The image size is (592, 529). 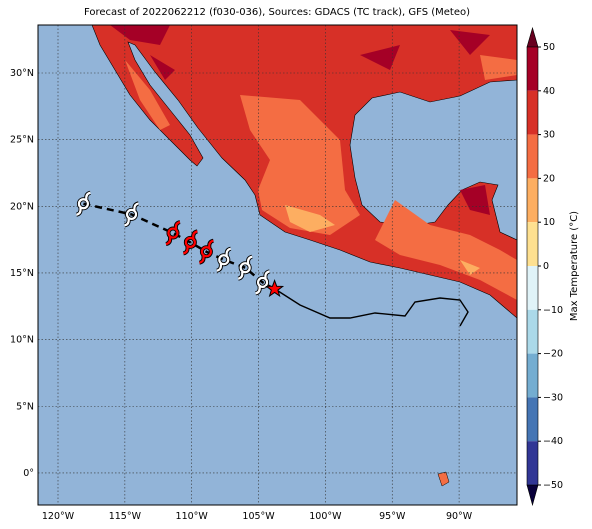 I want to click on lat-label: 20°N, so click(x=22, y=206).